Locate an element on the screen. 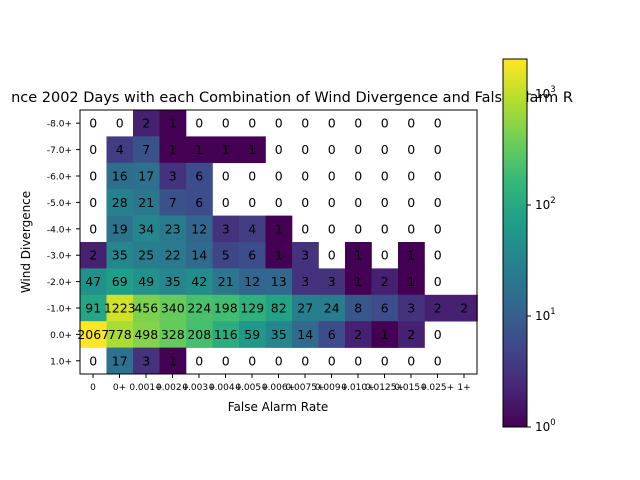  cell-value-label: 49 is located at coordinates (146, 281).